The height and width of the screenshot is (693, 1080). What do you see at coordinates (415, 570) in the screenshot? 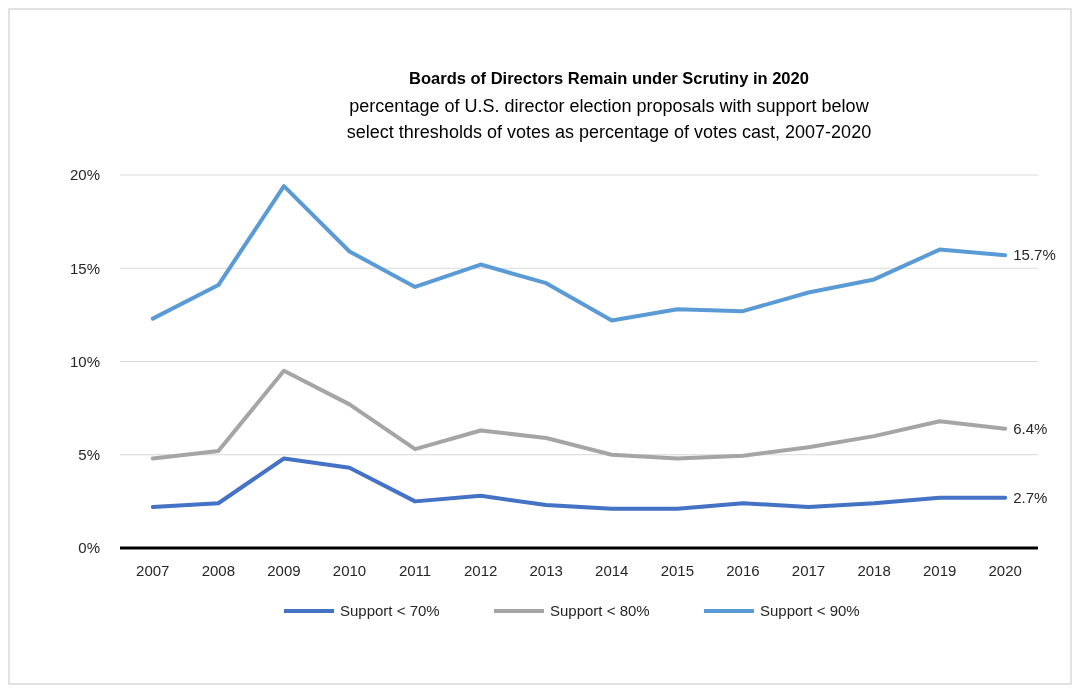
I see `x-tick-label: 2011` at bounding box center [415, 570].